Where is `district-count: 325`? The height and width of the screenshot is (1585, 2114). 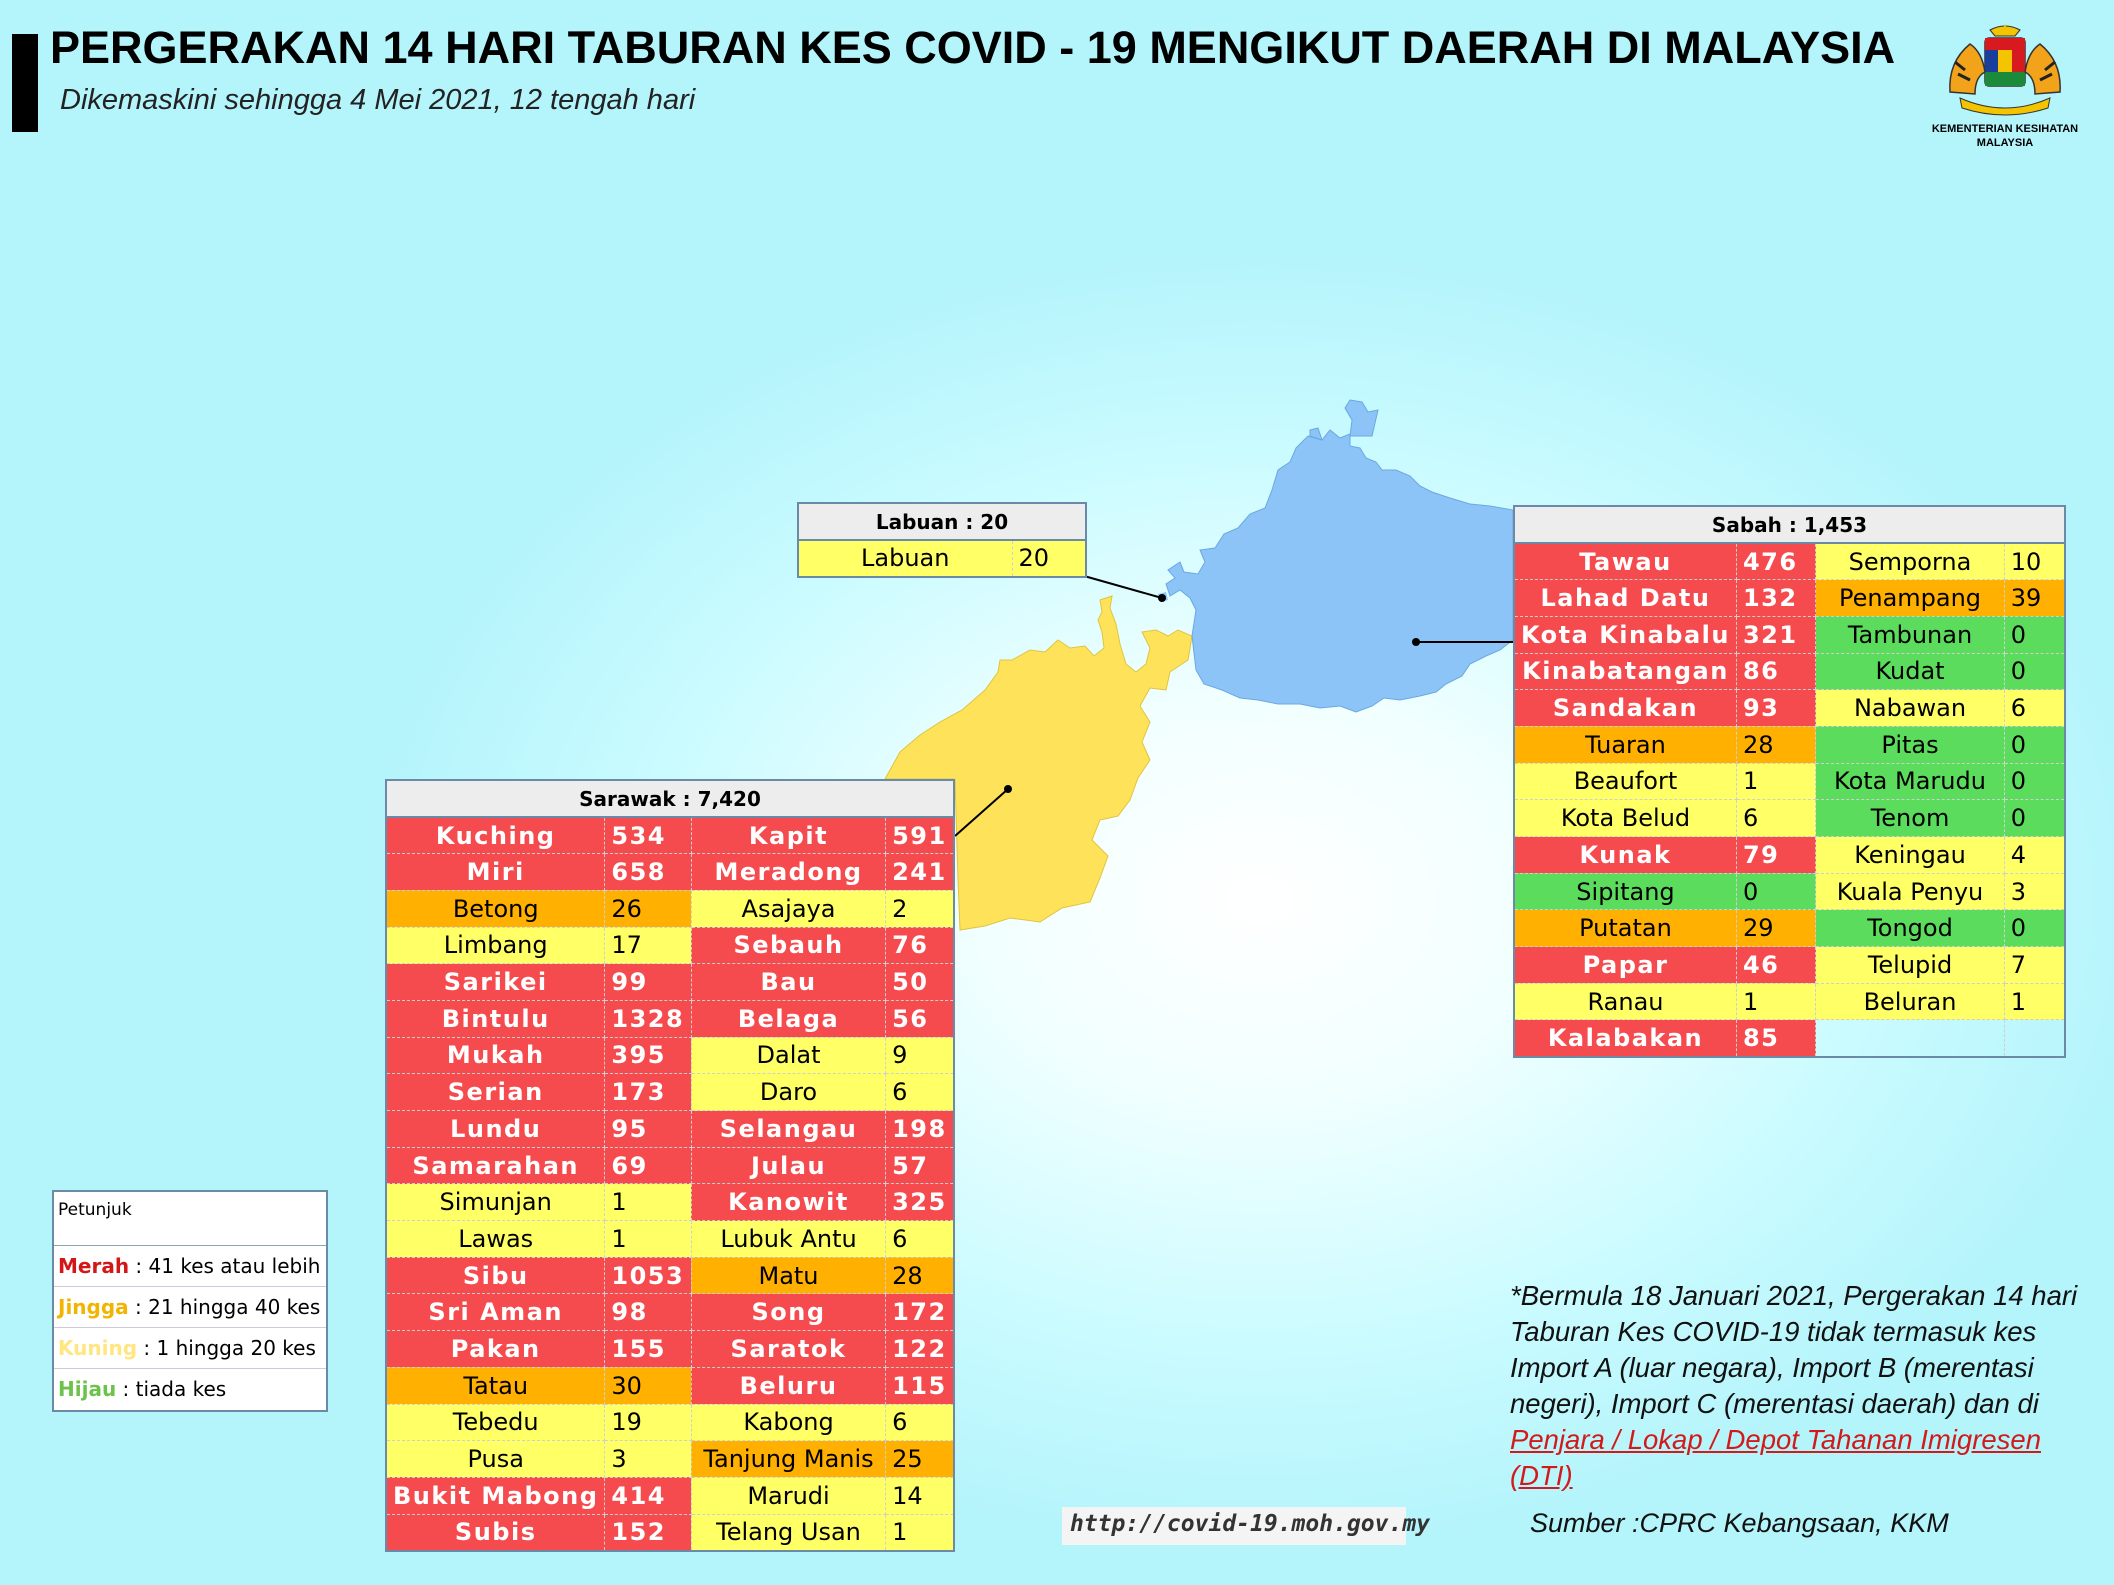
district-count: 325 is located at coordinates (920, 1202).